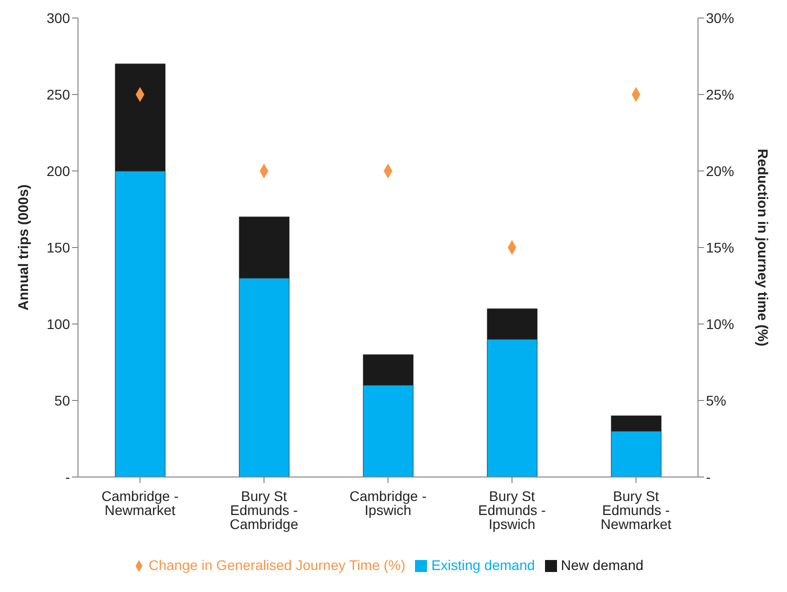 This screenshot has height=592, width=787. Describe the element at coordinates (388, 503) in the screenshot. I see `x-tick-label: Cambridge - Ipswich` at that location.